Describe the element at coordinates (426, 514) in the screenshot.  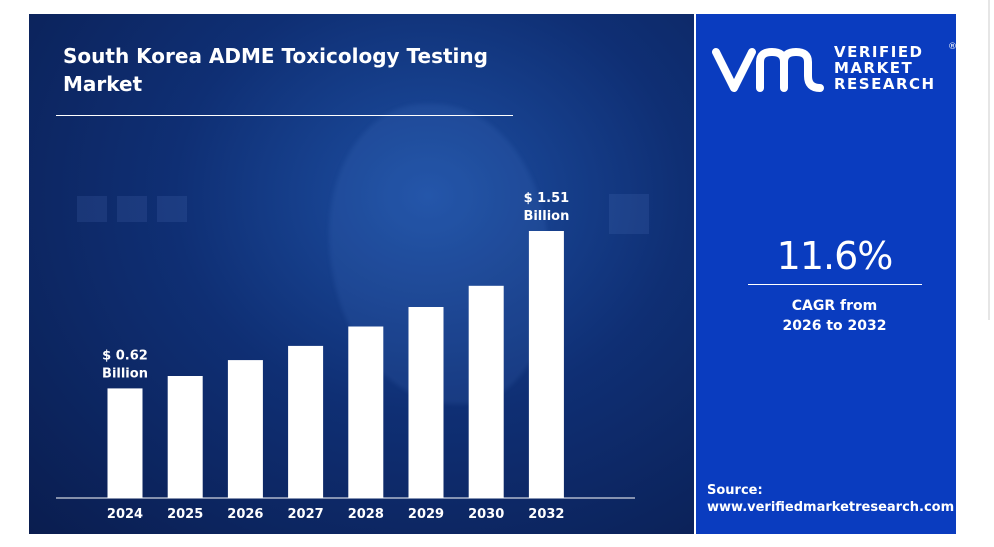
I see `tick-label-2029: 2029` at that location.